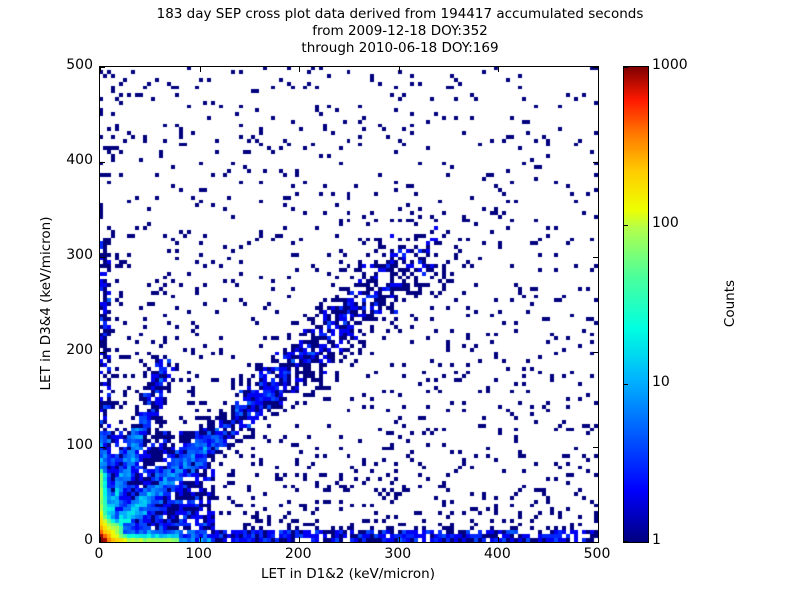 This screenshot has width=800, height=600. What do you see at coordinates (79, 160) in the screenshot?
I see `y-tick-label-400: 400` at bounding box center [79, 160].